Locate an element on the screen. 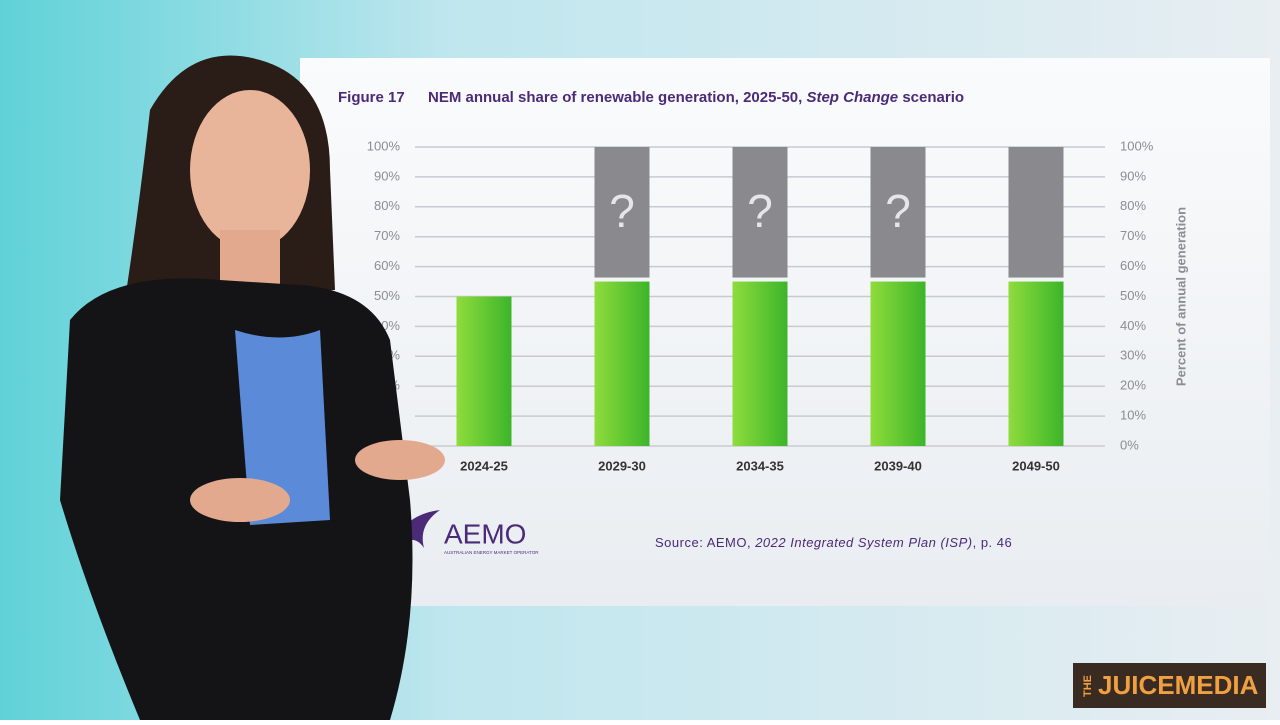 The image size is (1280, 725). y2-tick-label: 20% is located at coordinates (1133, 385).